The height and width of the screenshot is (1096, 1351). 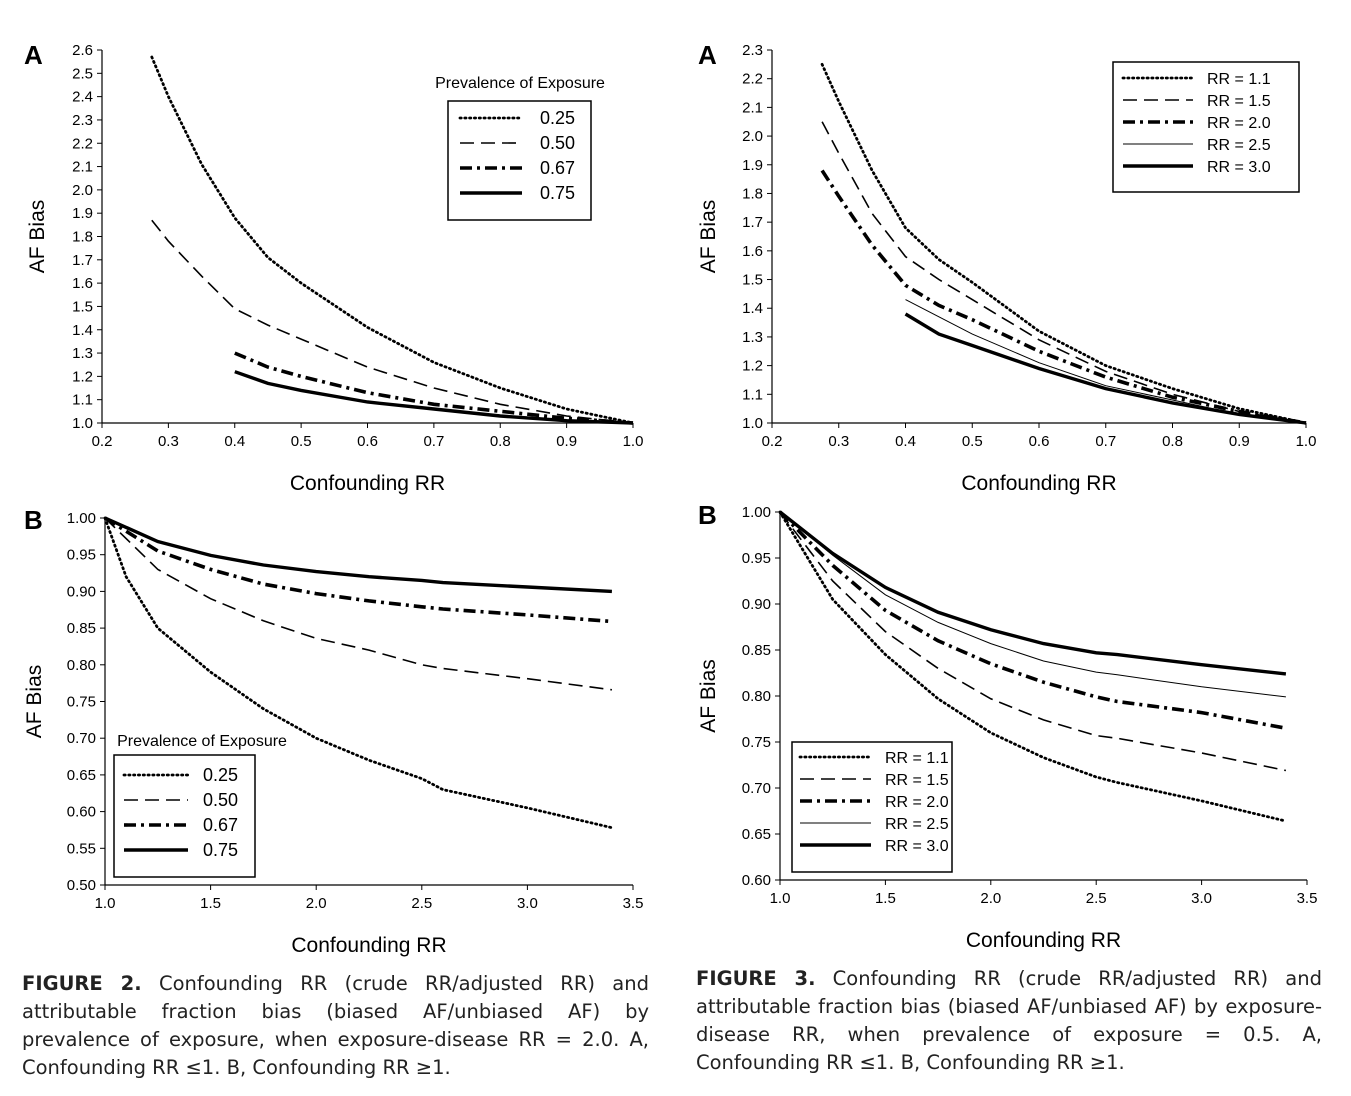 I want to click on y-tick-label: 0.75, so click(x=81, y=702).